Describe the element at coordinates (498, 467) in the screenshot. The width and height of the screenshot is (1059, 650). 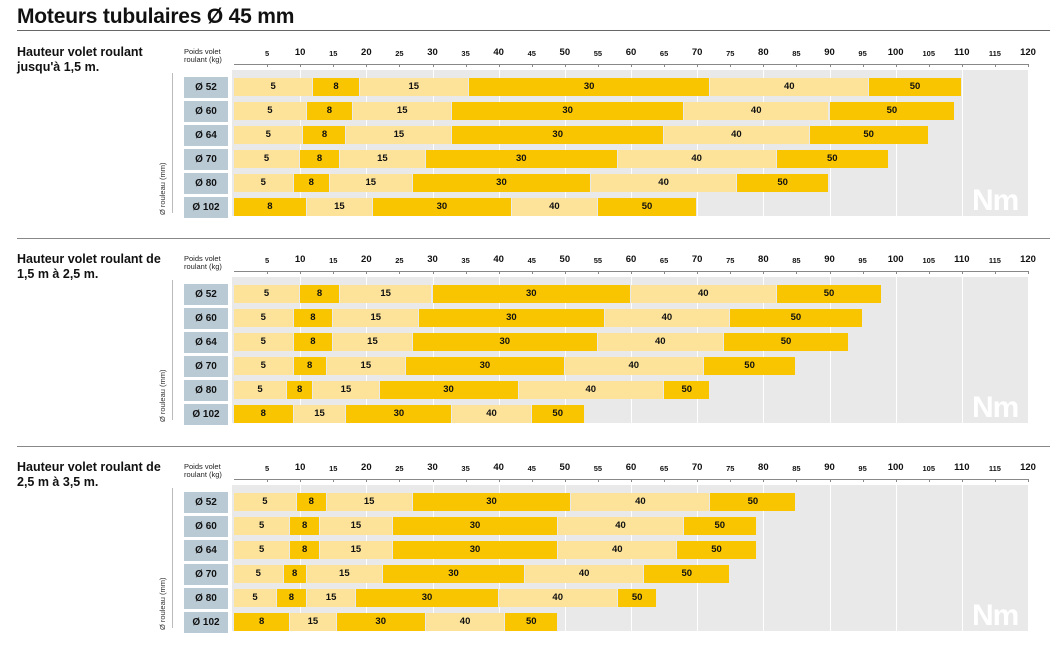
I see `x-tick-label: 40` at that location.